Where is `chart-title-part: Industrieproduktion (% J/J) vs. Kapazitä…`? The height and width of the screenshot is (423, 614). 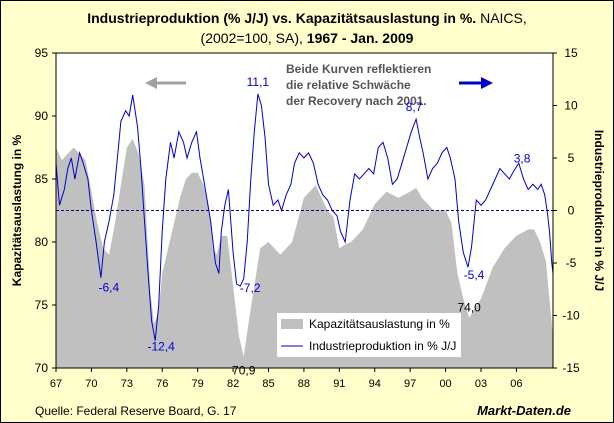 chart-title-part: Industrieproduktion (% J/J) vs. Kapazitä… is located at coordinates (281, 18).